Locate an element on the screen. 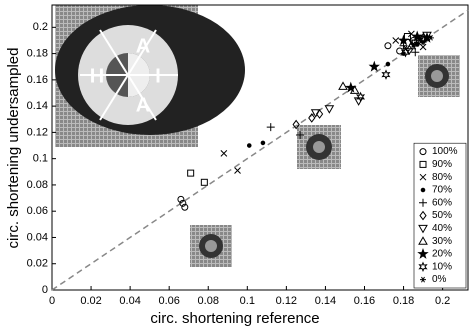  x-tick-label: 0.08 is located at coordinates (208, 301).